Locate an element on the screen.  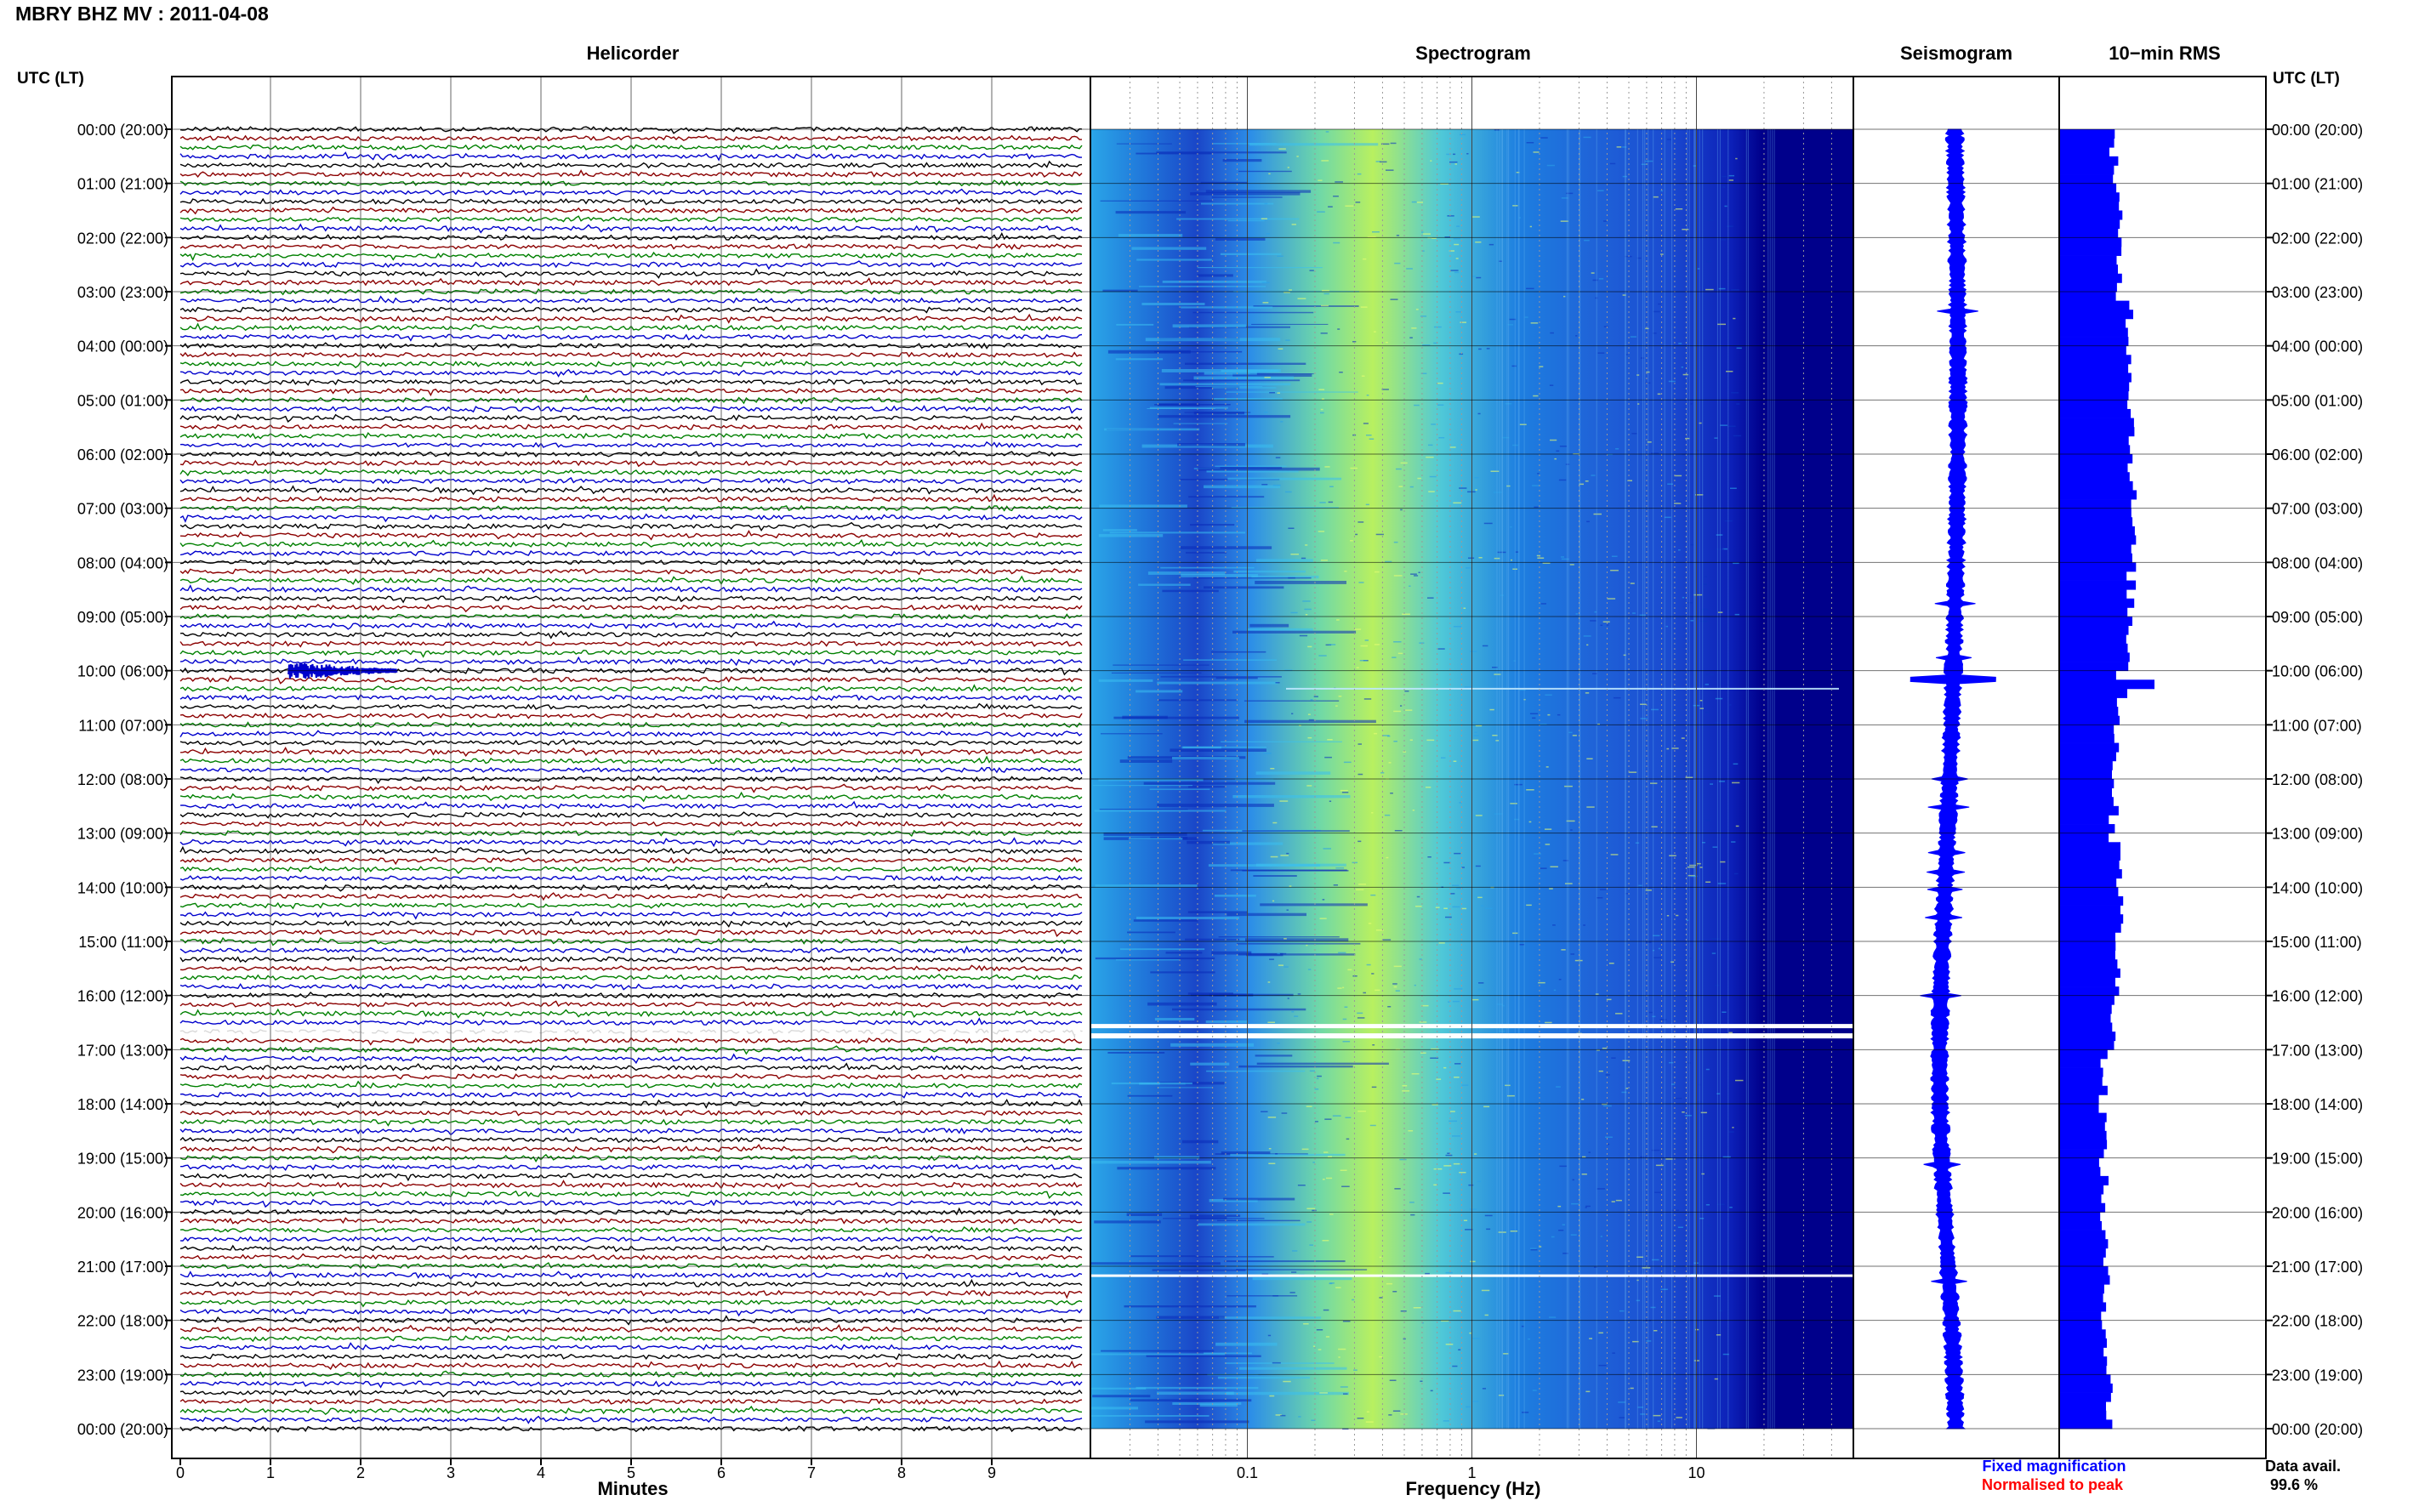
utc-label-left: UTC (LT) is located at coordinates (50, 79).